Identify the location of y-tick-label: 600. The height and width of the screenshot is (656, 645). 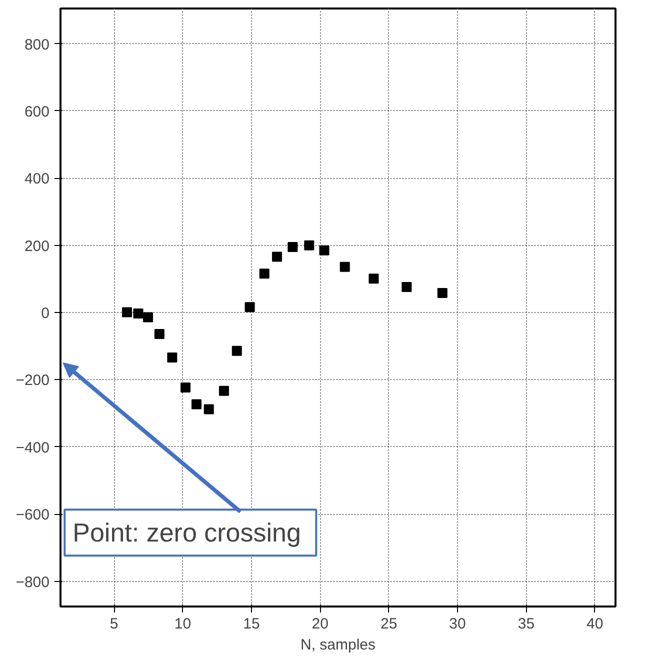
(37, 111).